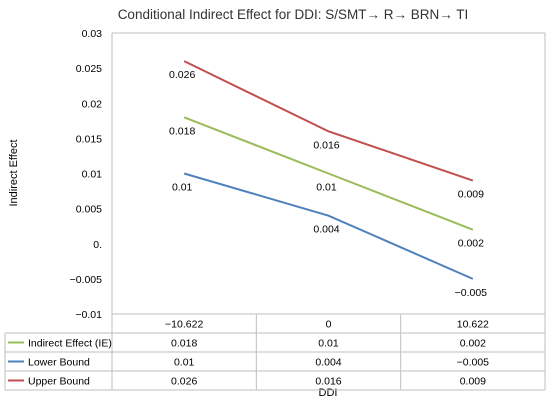 The image size is (550, 402). What do you see at coordinates (184, 344) in the screenshot?
I see `table-cell: 0.018` at bounding box center [184, 344].